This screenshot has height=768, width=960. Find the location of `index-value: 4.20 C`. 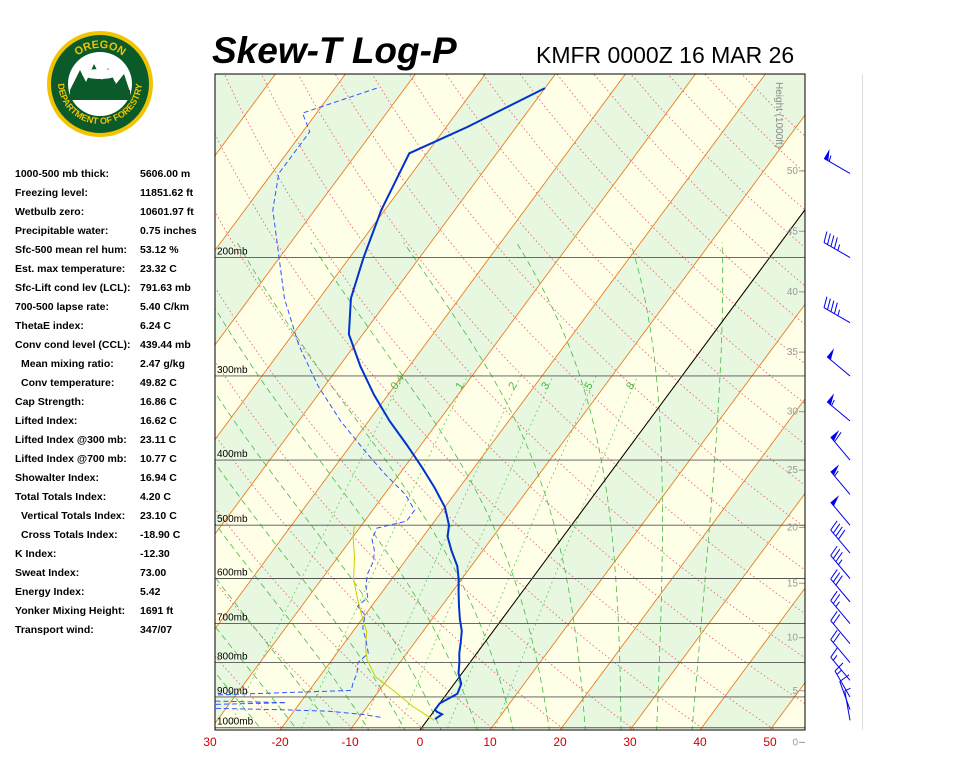

index-value: 4.20 C is located at coordinates (155, 497).